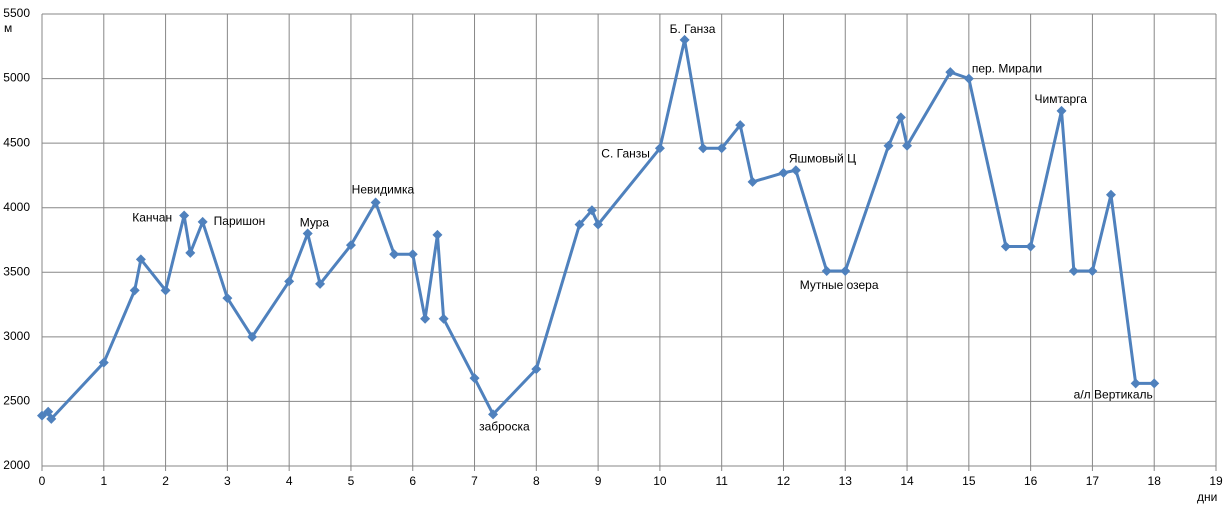 The width and height of the screenshot is (1227, 509). What do you see at coordinates (504, 427) in the screenshot?
I see `annotation: заброска` at bounding box center [504, 427].